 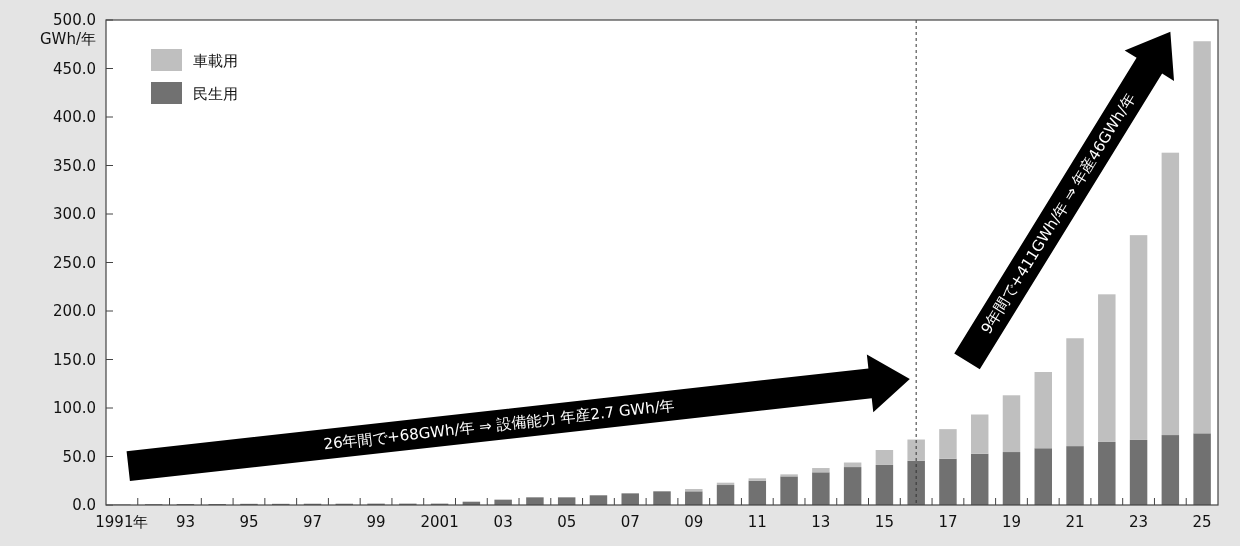 I want to click on y-tick-label: 400.0, so click(x=74, y=117).